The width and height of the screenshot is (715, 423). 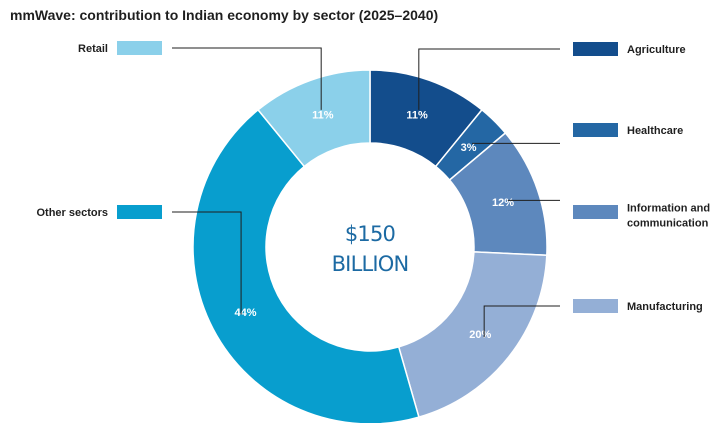 I want to click on slice-label-retail: 11%, so click(x=323, y=116).